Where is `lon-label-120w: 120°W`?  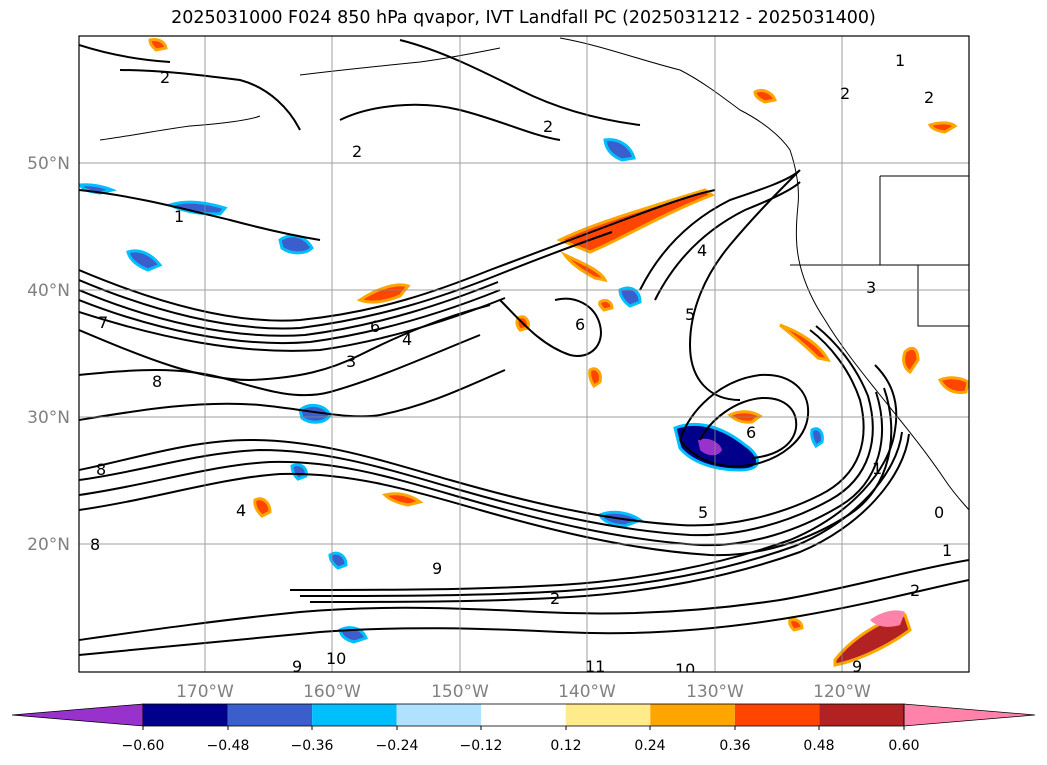 lon-label-120w: 120°W is located at coordinates (842, 692).